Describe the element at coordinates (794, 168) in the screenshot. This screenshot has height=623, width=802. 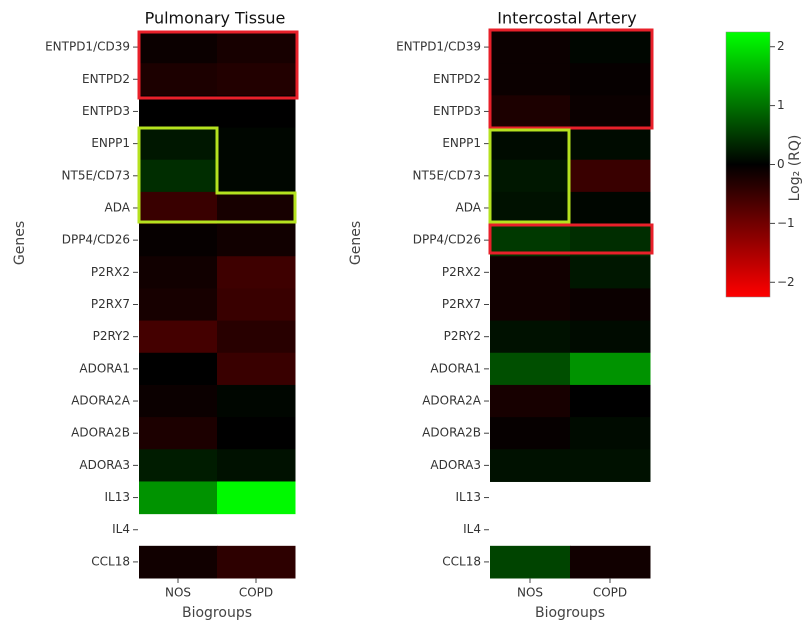
I see `colorbar-title: Log₂ (RQ)` at that location.